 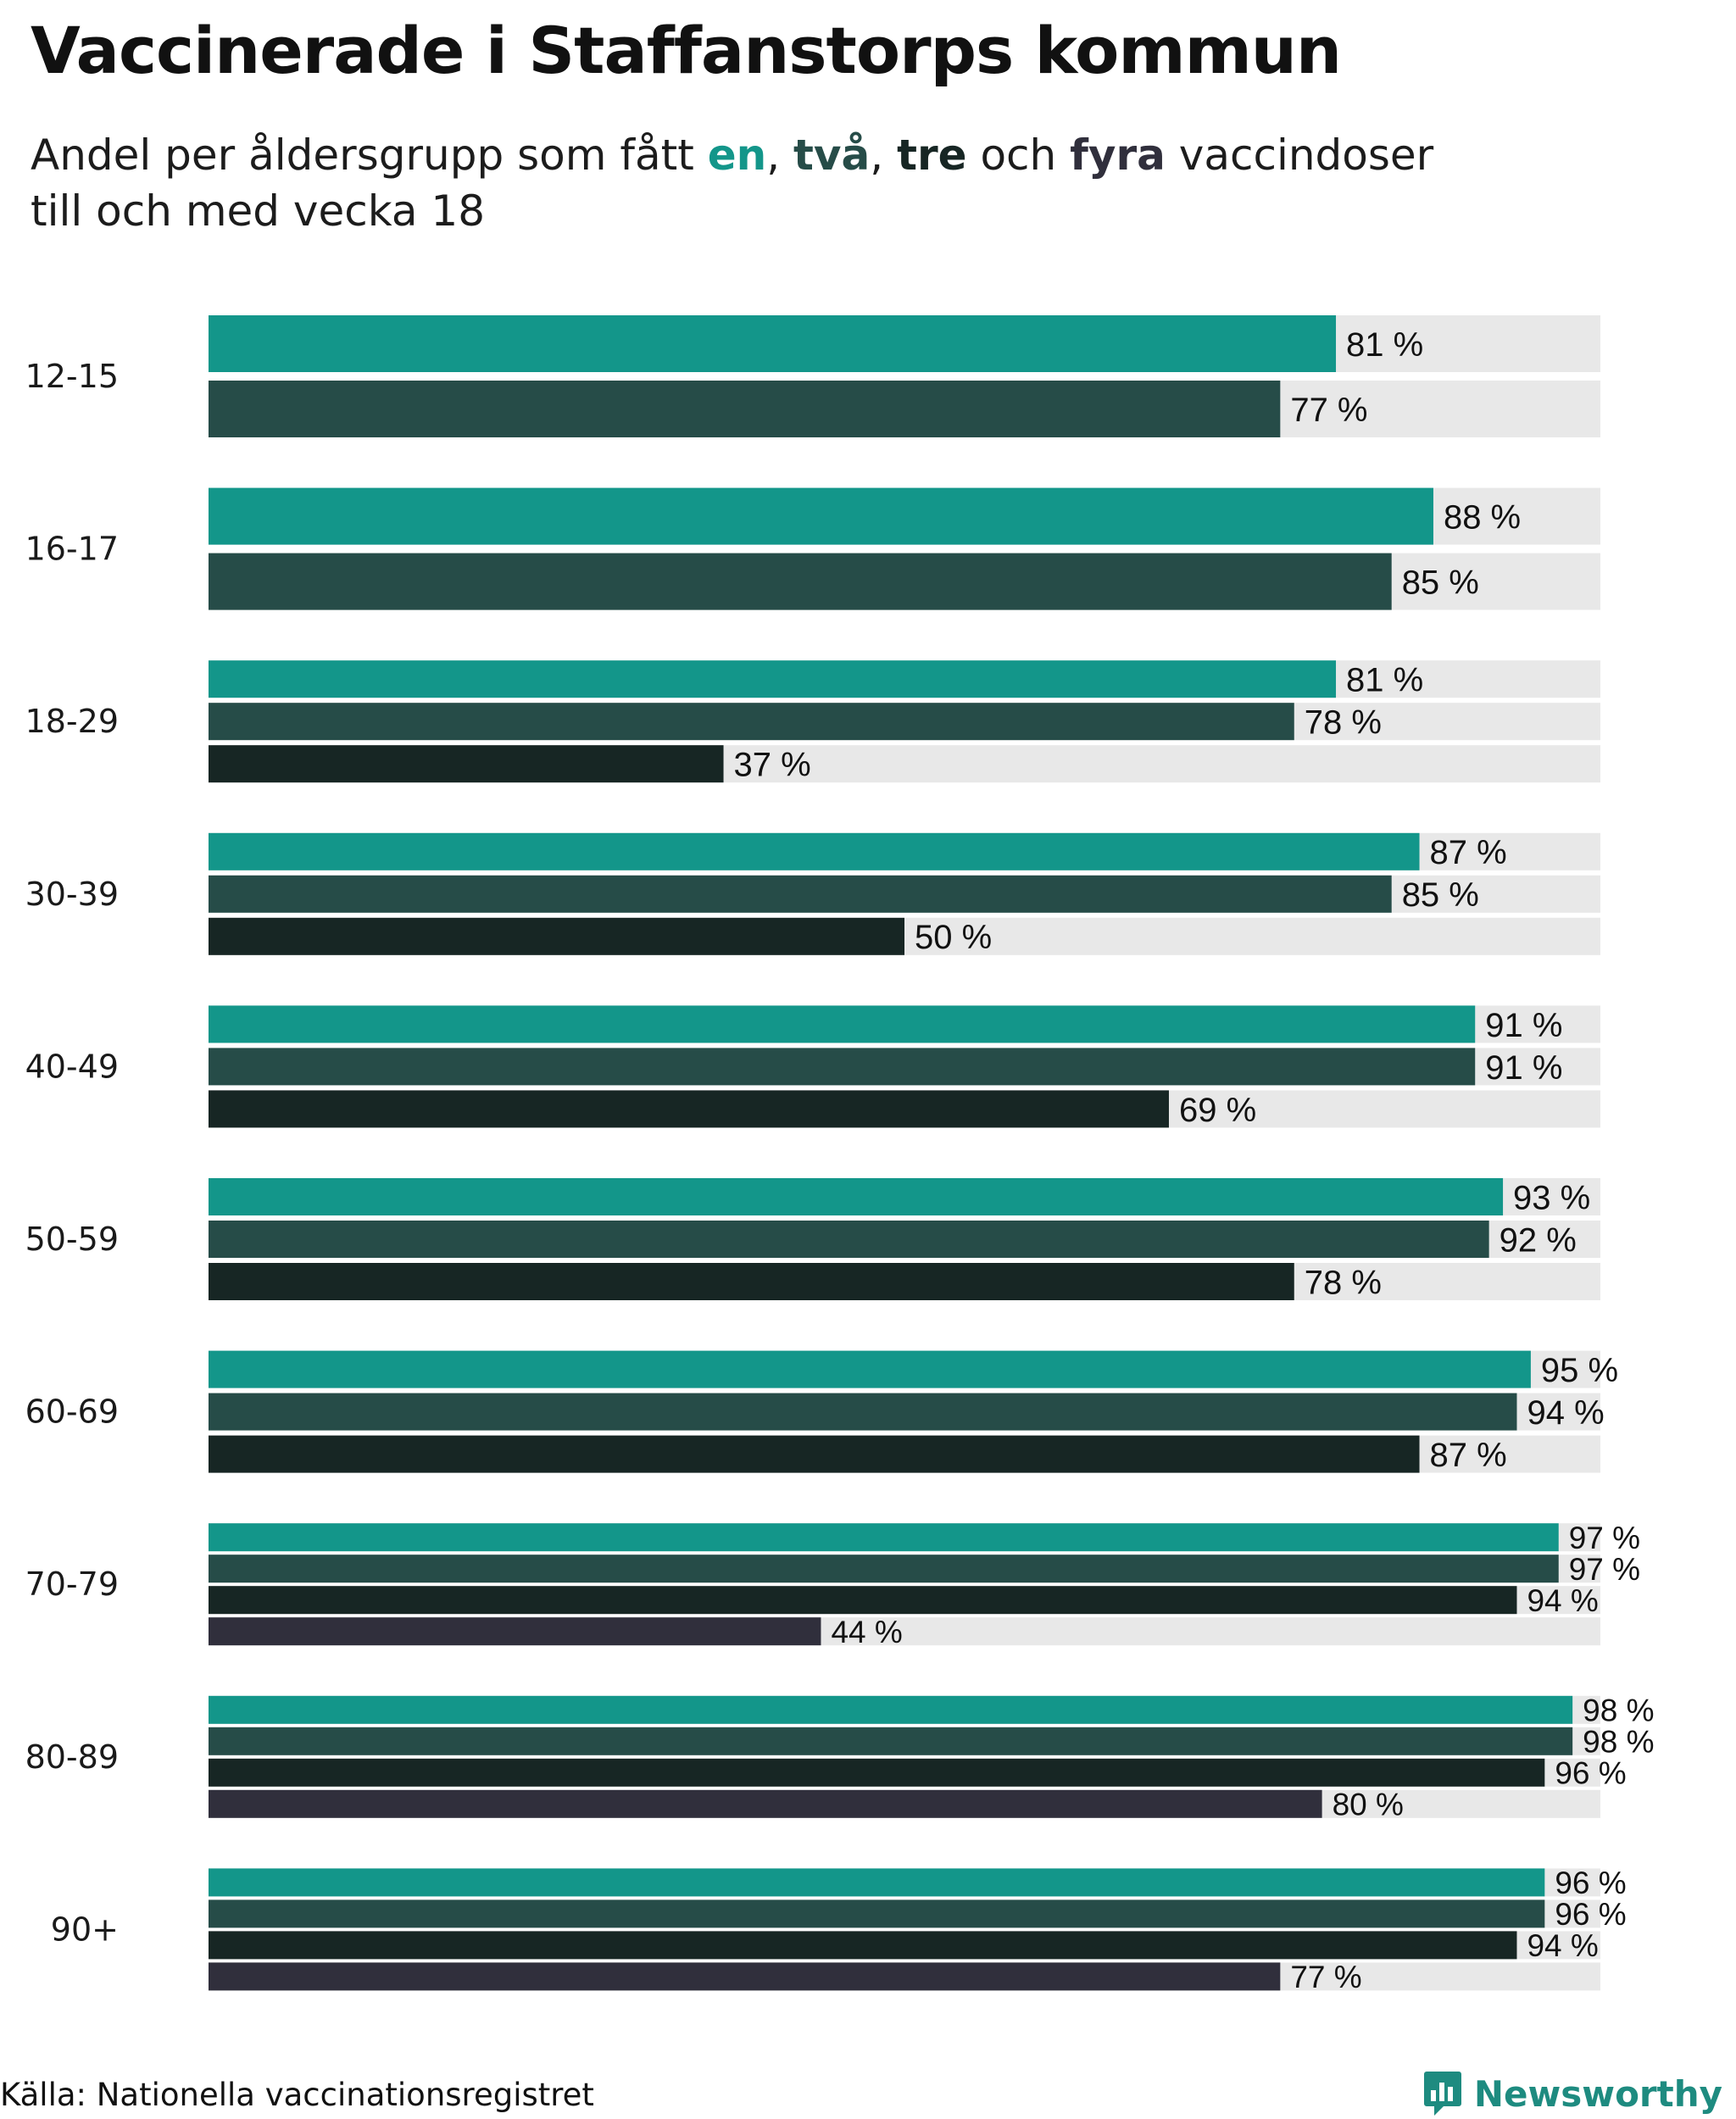 What do you see at coordinates (72, 1239) in the screenshot?
I see `category-label: 50-59` at bounding box center [72, 1239].